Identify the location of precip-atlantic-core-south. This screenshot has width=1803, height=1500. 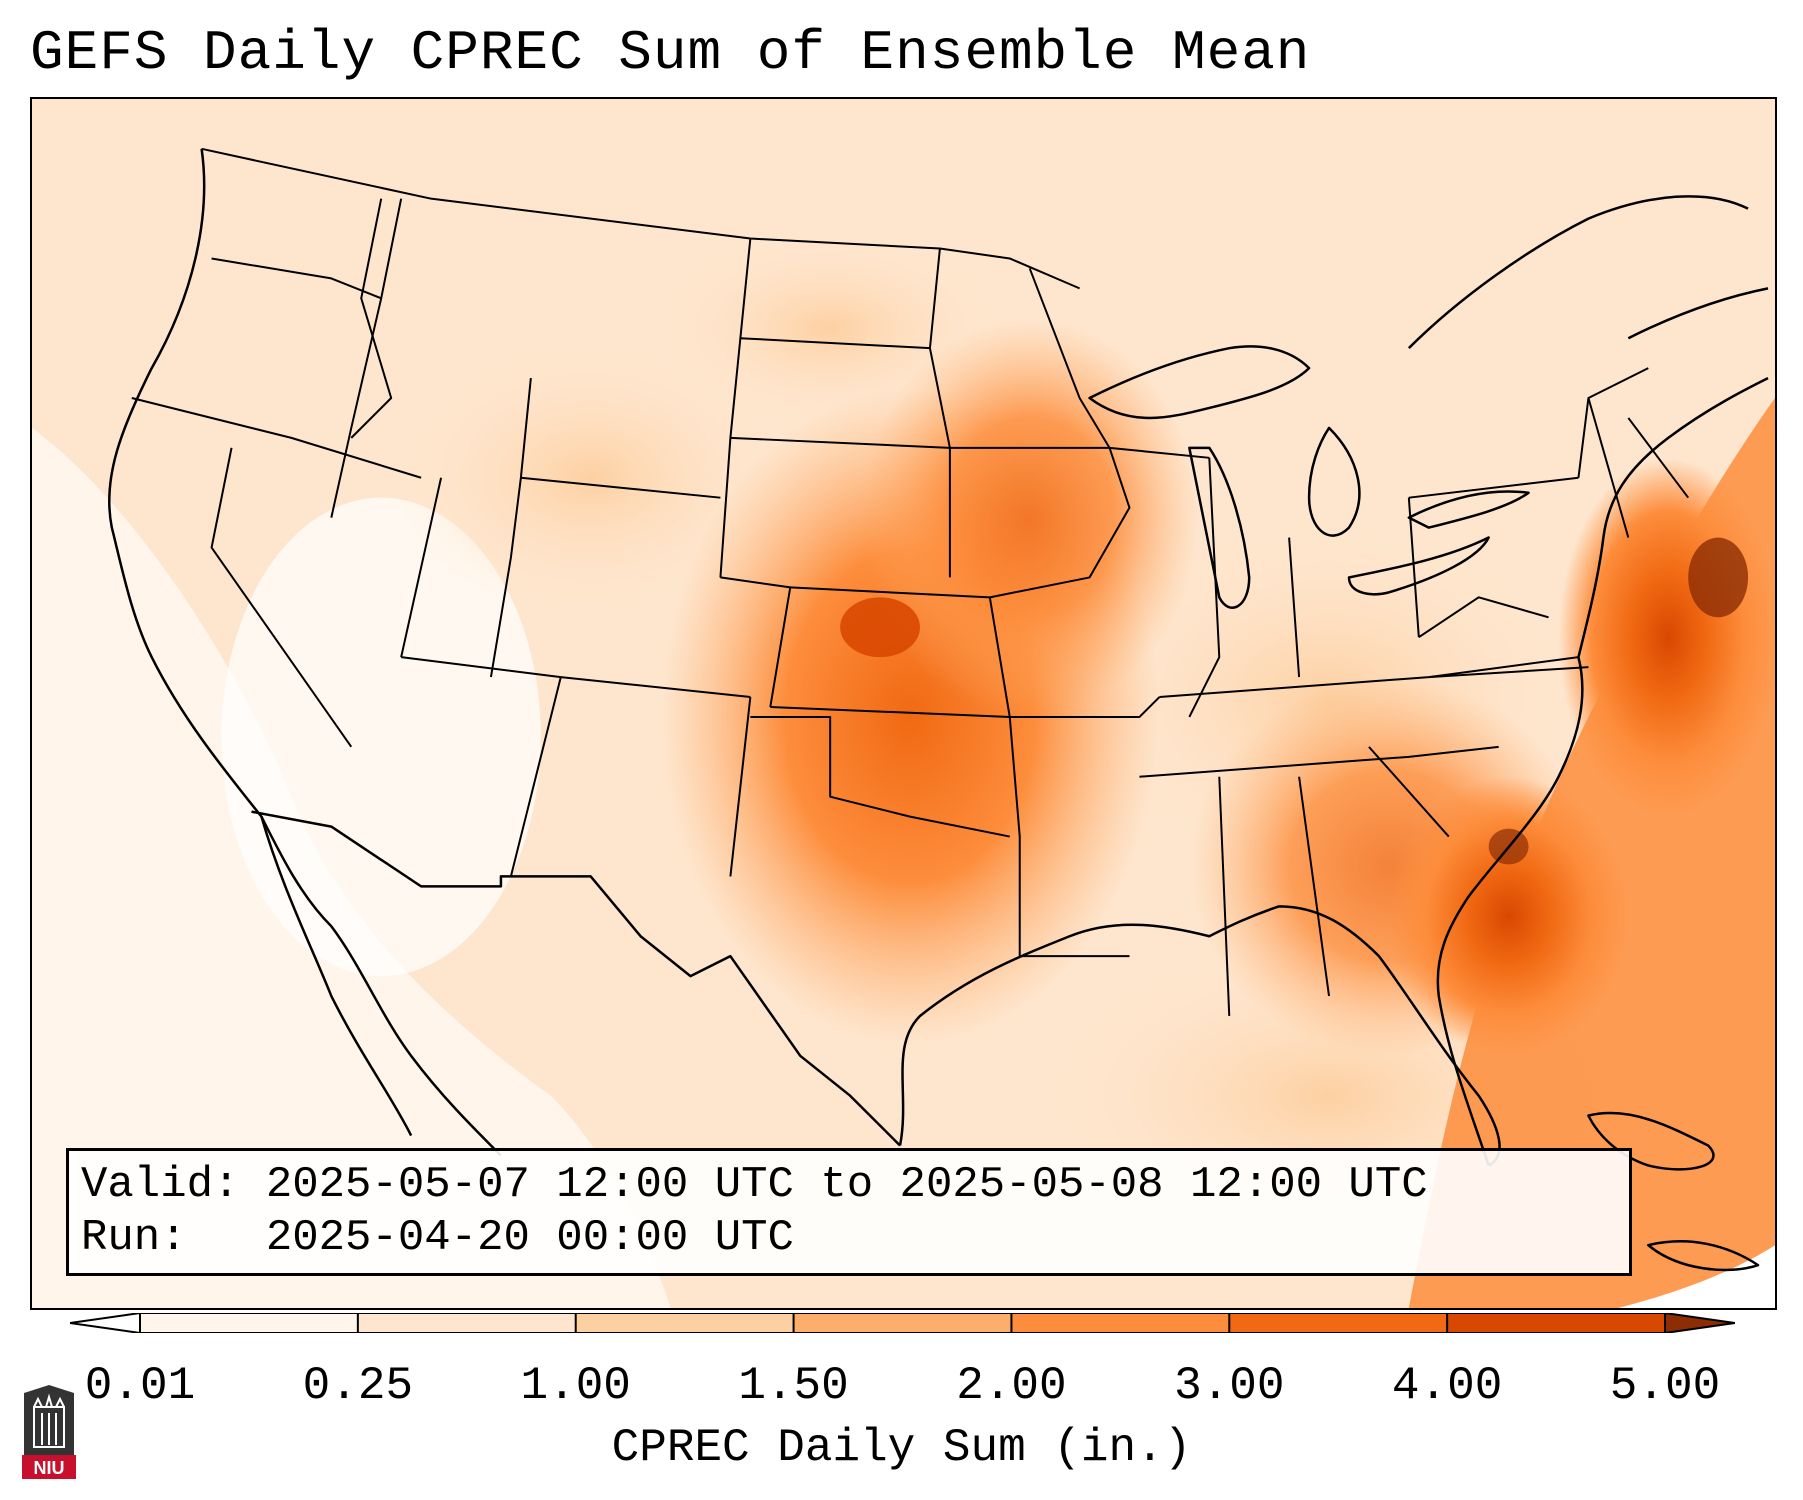
(1508, 916).